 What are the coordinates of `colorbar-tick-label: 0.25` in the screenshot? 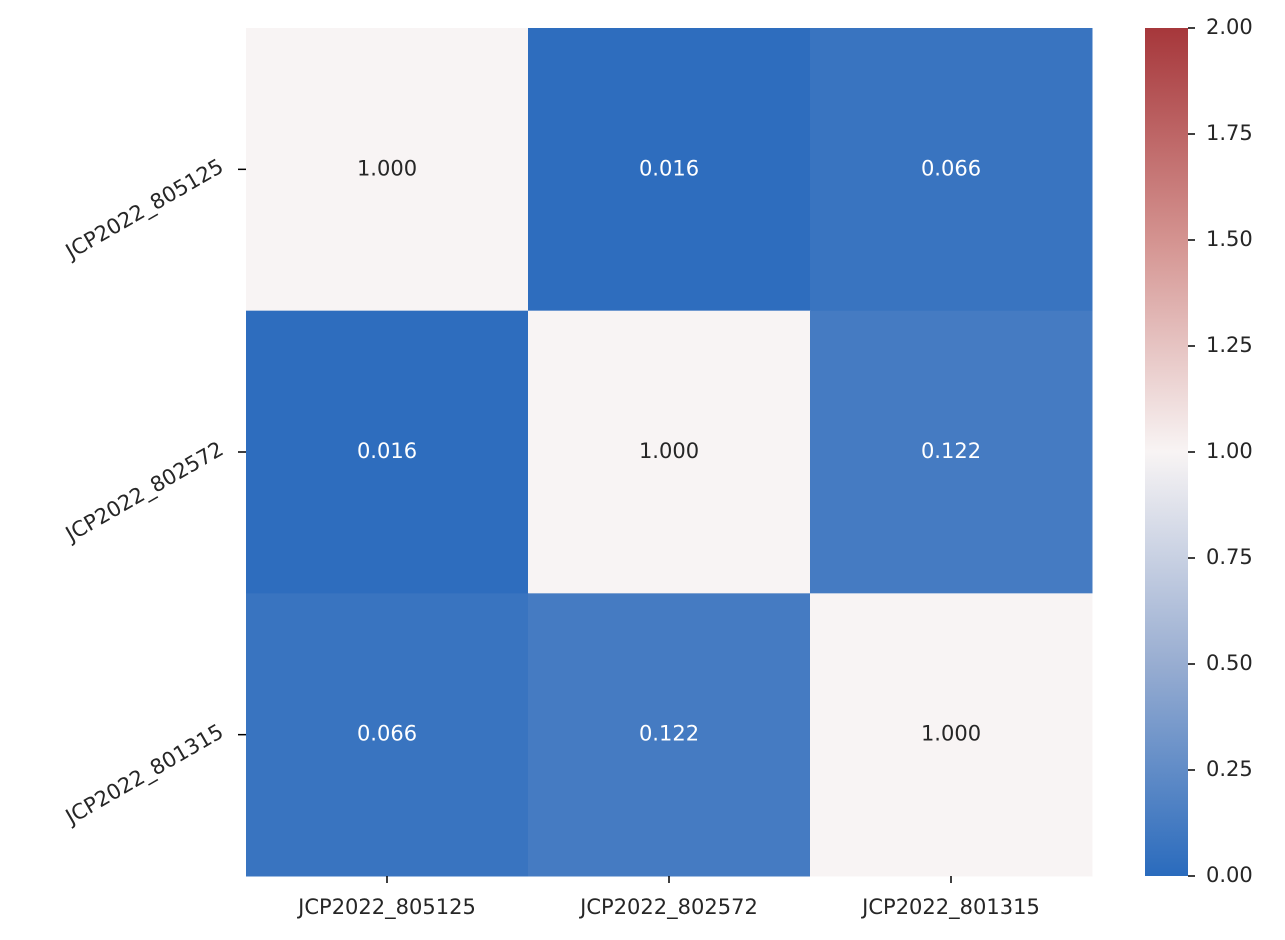 It's located at (1229, 769).